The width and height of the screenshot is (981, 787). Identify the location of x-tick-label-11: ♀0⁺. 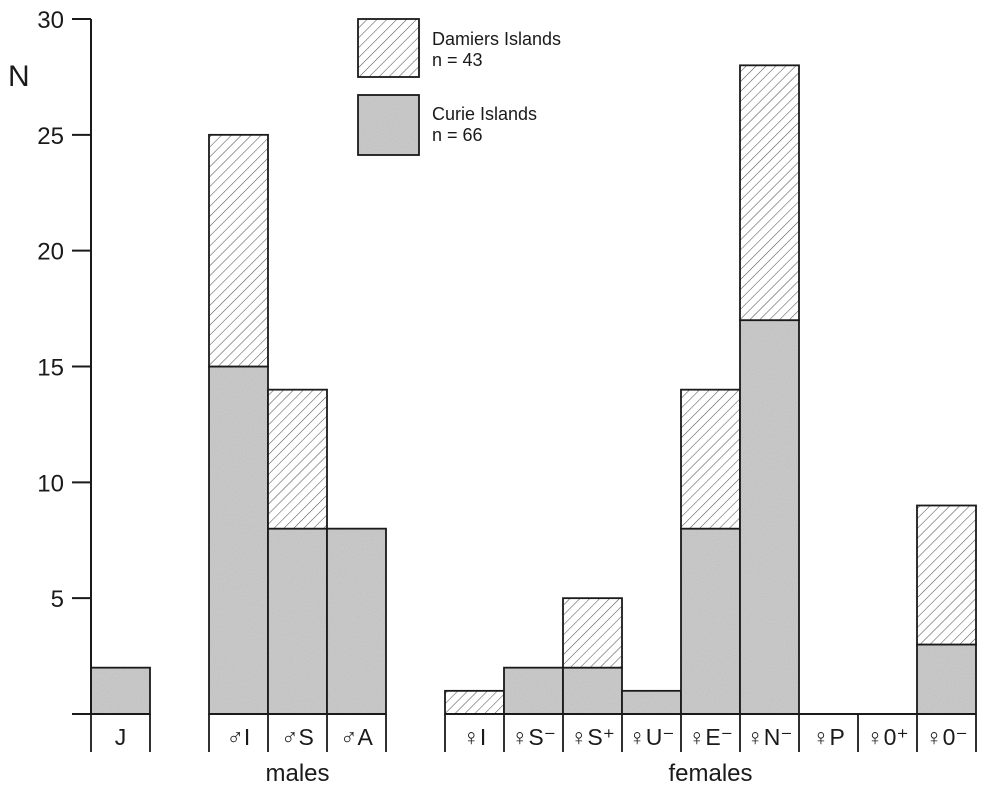
(887, 737).